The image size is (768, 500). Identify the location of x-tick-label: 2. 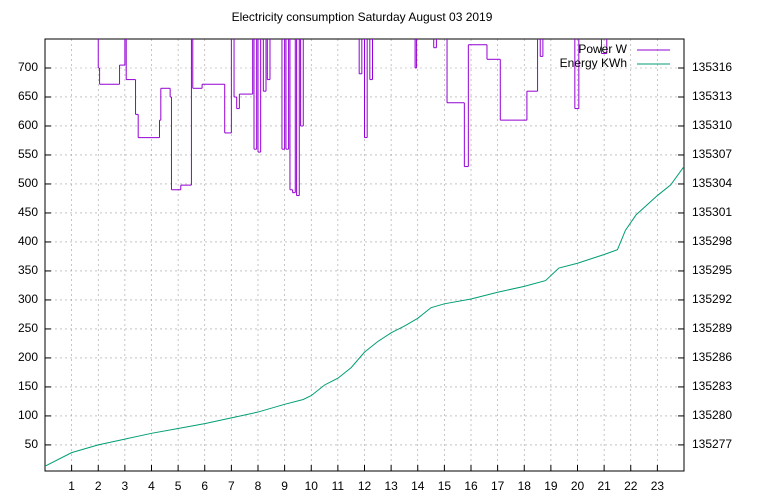
(98, 486).